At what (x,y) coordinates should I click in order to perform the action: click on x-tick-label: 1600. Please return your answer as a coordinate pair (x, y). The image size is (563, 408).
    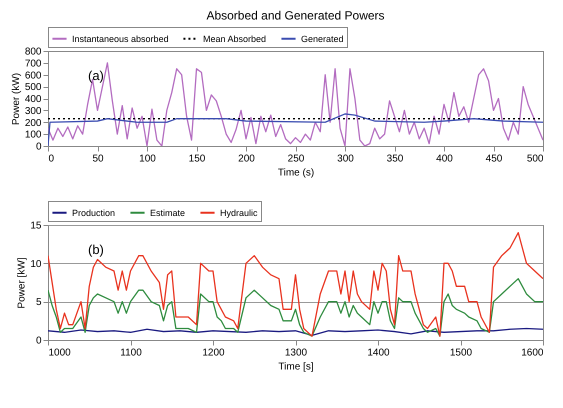
    Looking at the image, I should click on (532, 353).